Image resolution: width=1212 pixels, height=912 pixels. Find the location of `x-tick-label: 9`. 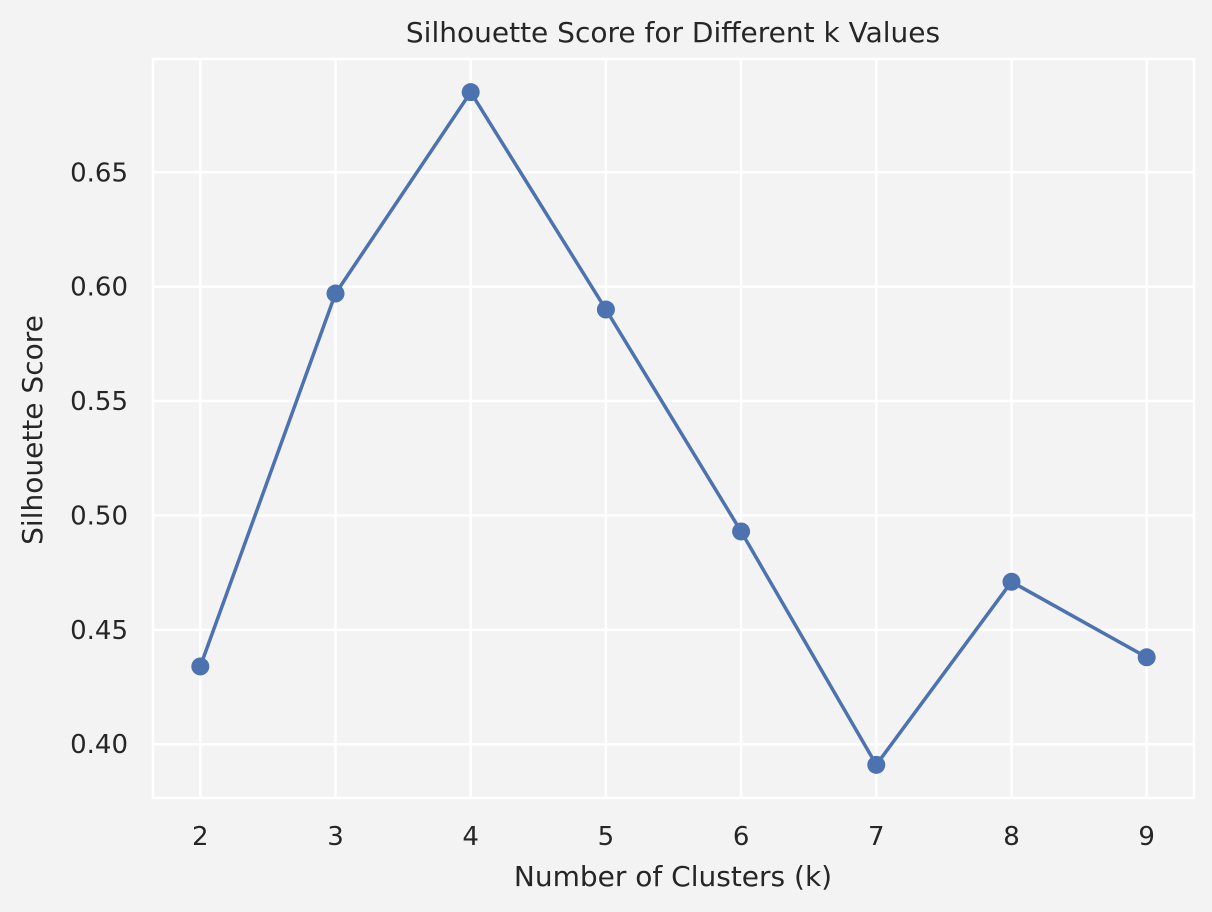

x-tick-label: 9 is located at coordinates (1146, 837).